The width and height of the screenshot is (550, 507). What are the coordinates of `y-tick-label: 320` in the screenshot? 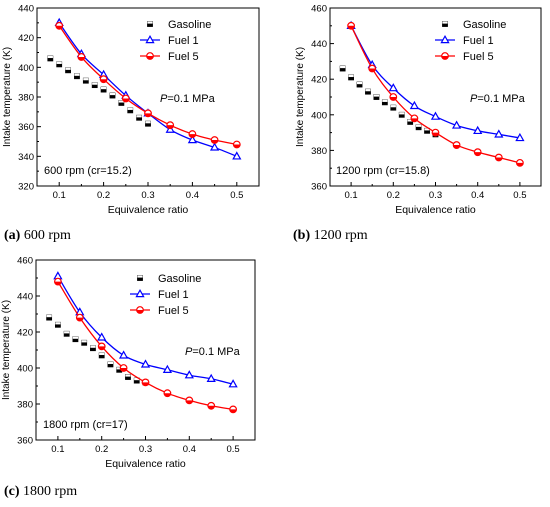 It's located at (26, 187).